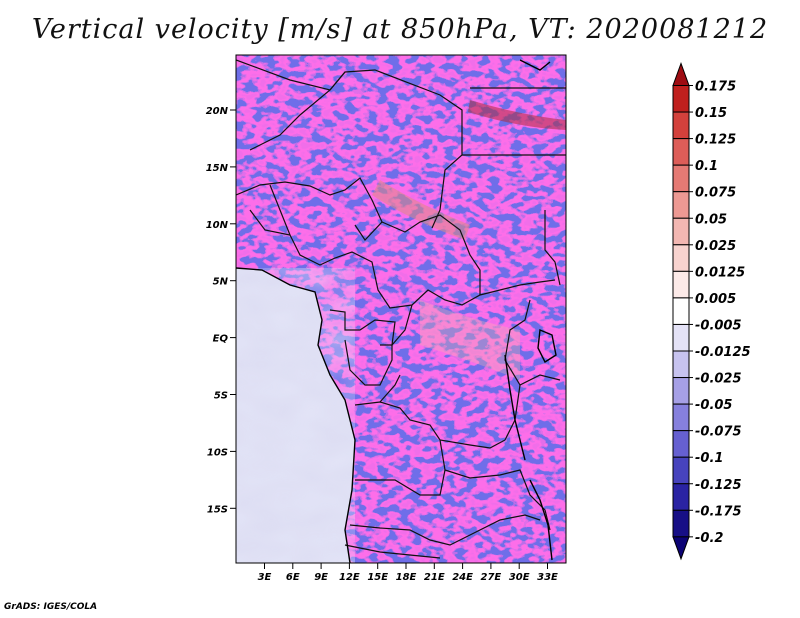 The image size is (800, 618). I want to click on lat-label: 5S, so click(221, 396).